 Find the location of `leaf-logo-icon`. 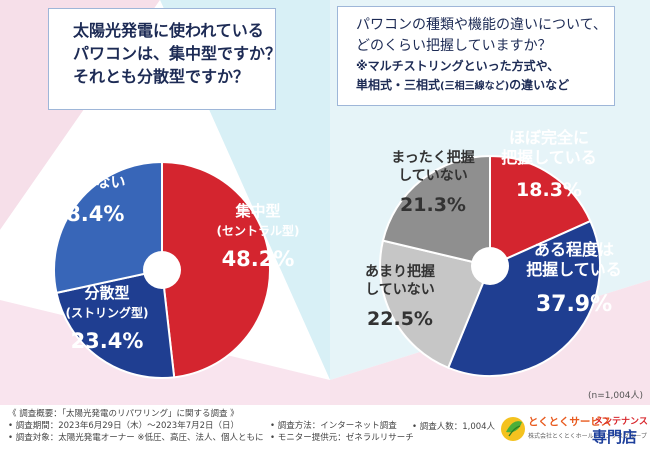

leaf-logo-icon is located at coordinates (513, 429).